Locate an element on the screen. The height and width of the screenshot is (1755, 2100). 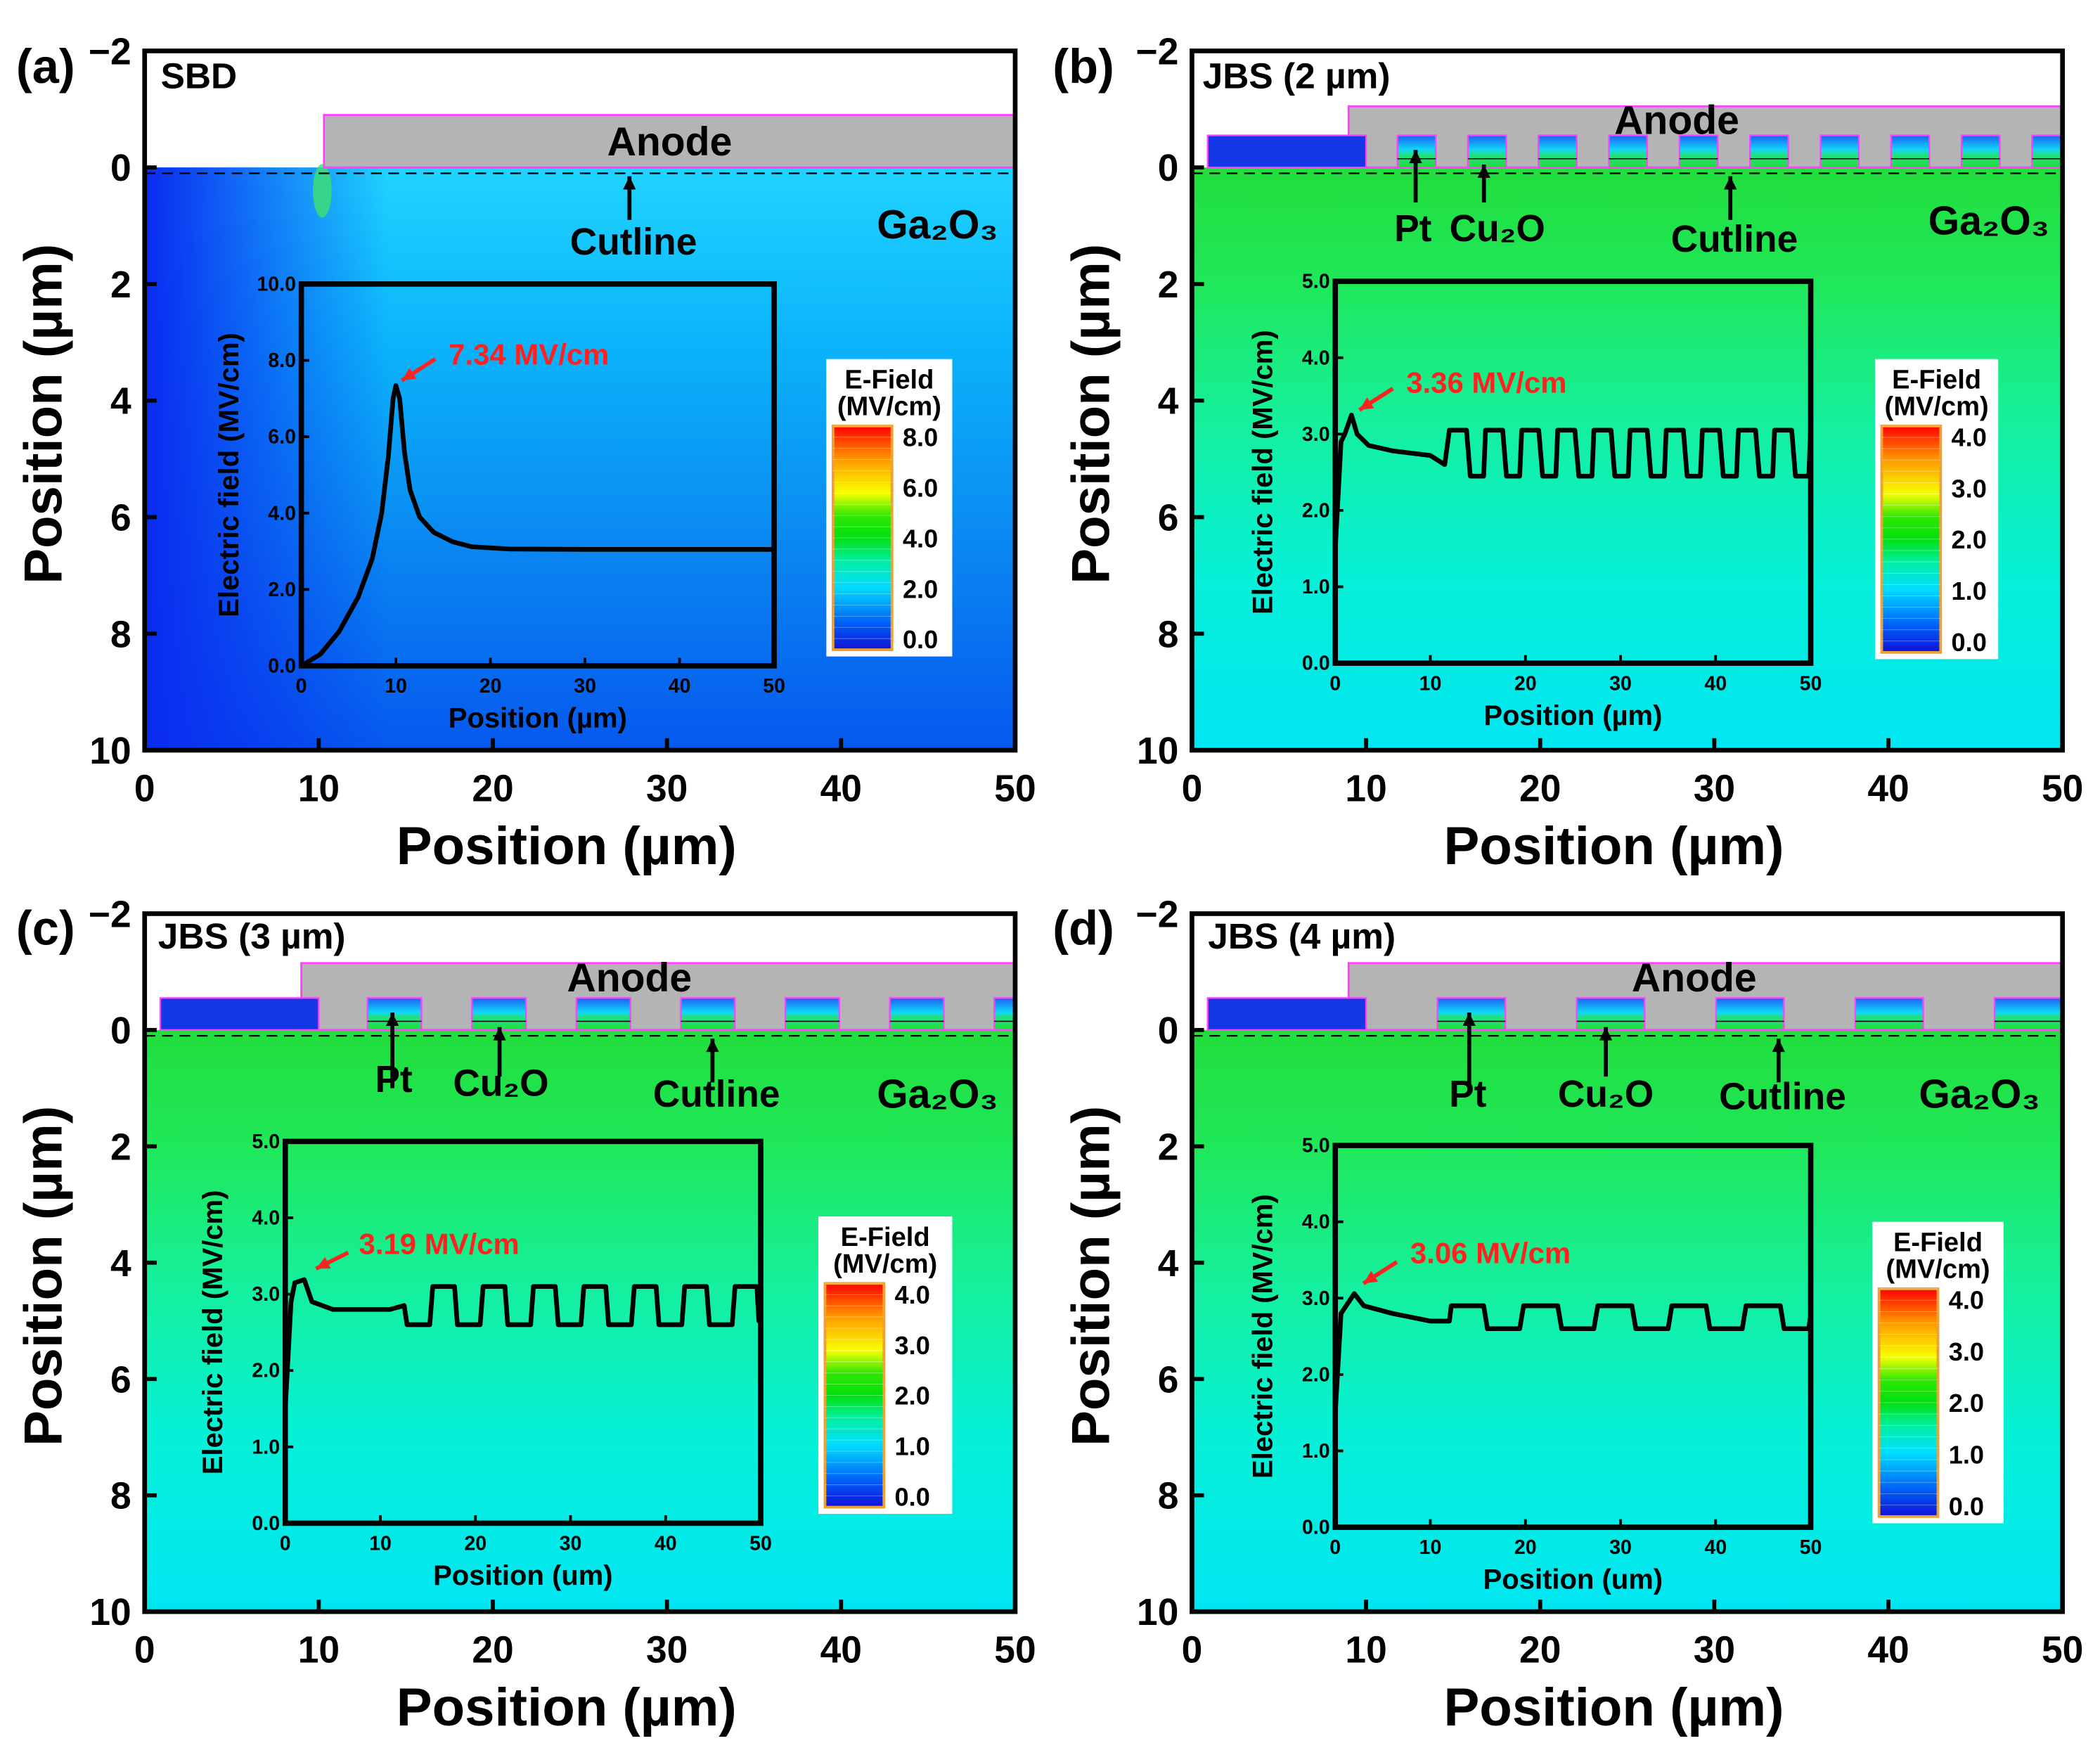
colorbar-title: E-Field is located at coordinates (889, 380).